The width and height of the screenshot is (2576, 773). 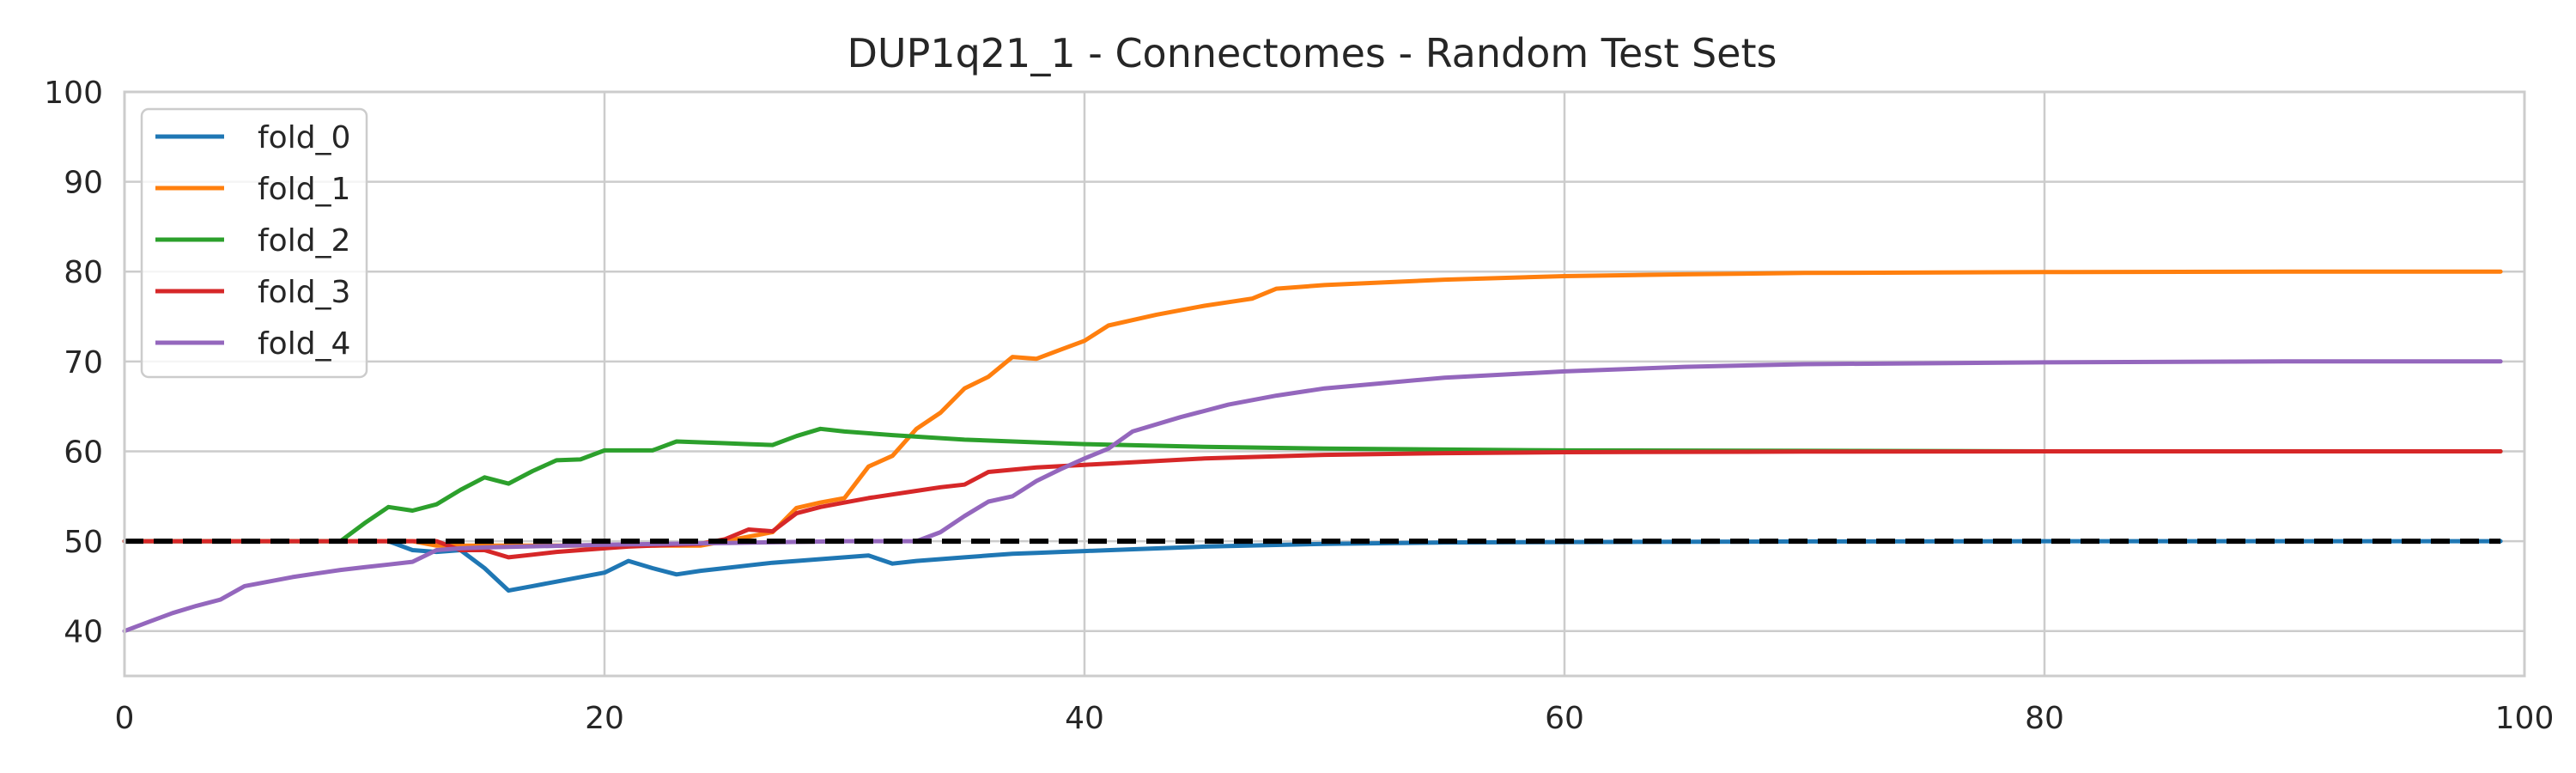 I want to click on legend-box, so click(x=254, y=243).